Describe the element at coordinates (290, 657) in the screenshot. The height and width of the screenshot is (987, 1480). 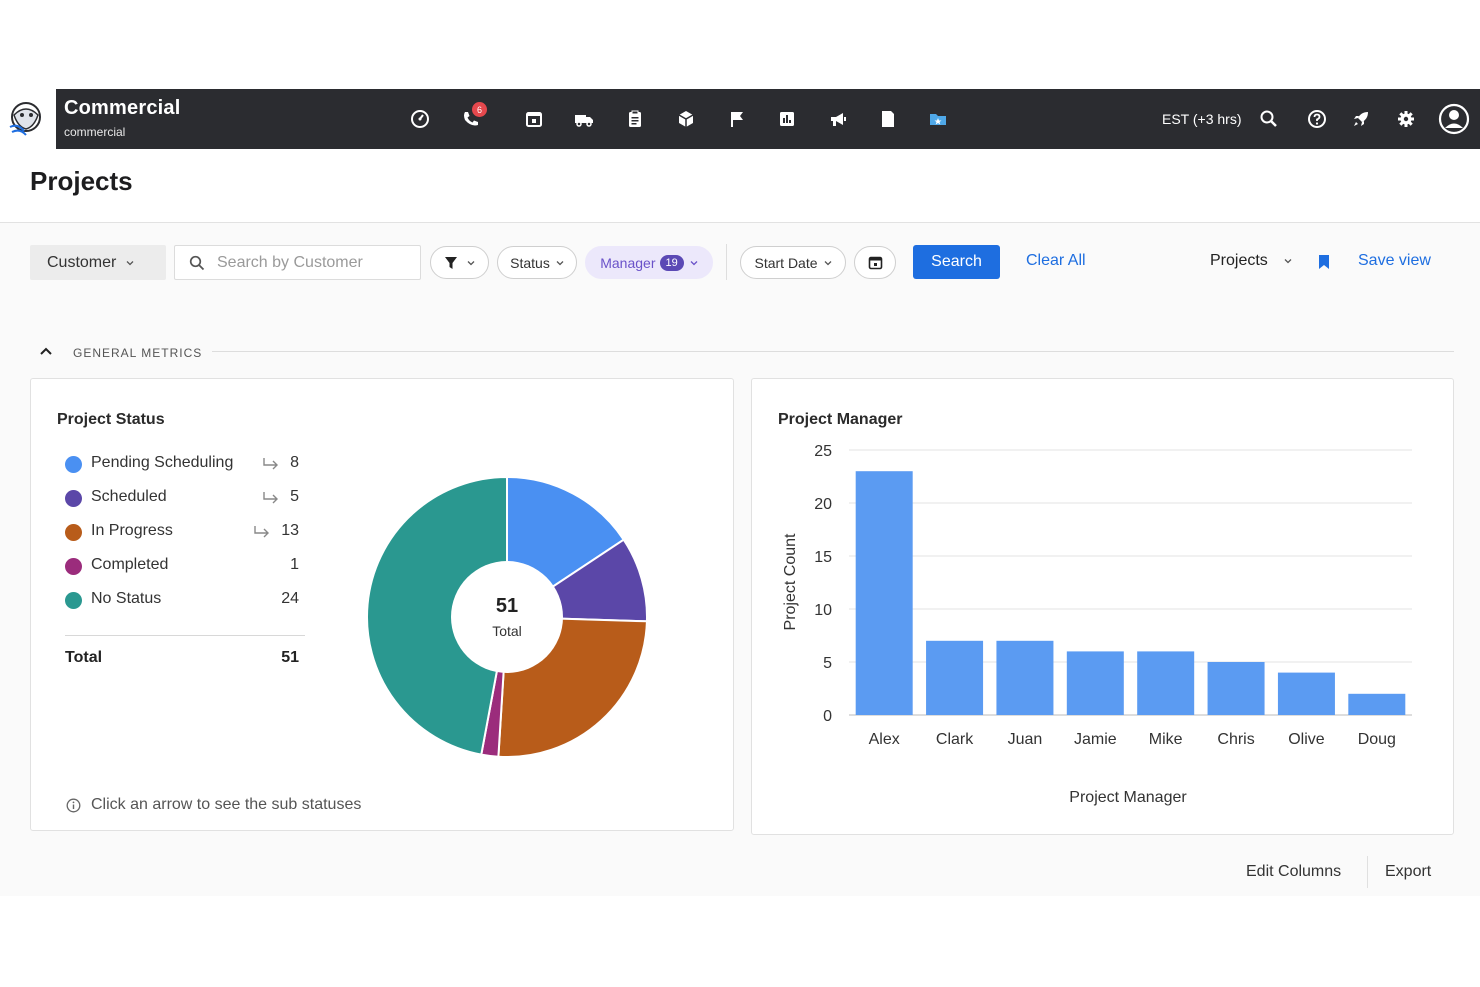
I see `total-value: 51` at that location.